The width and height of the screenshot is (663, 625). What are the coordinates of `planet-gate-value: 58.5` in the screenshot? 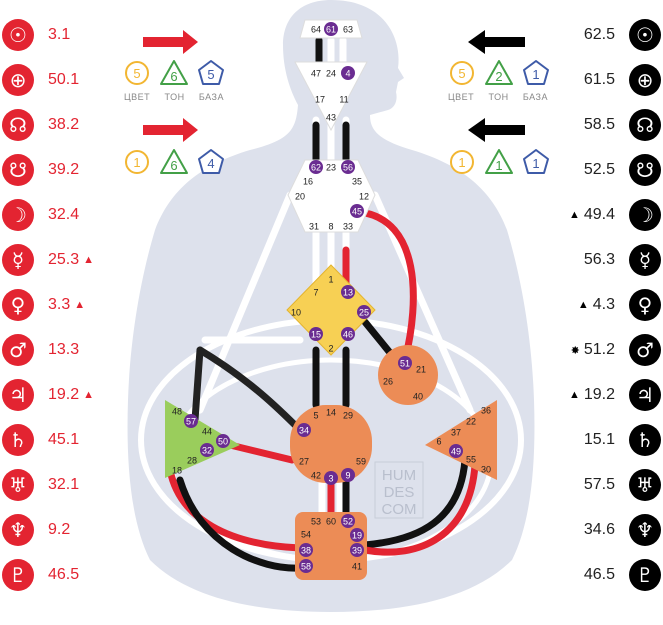 It's located at (599, 124).